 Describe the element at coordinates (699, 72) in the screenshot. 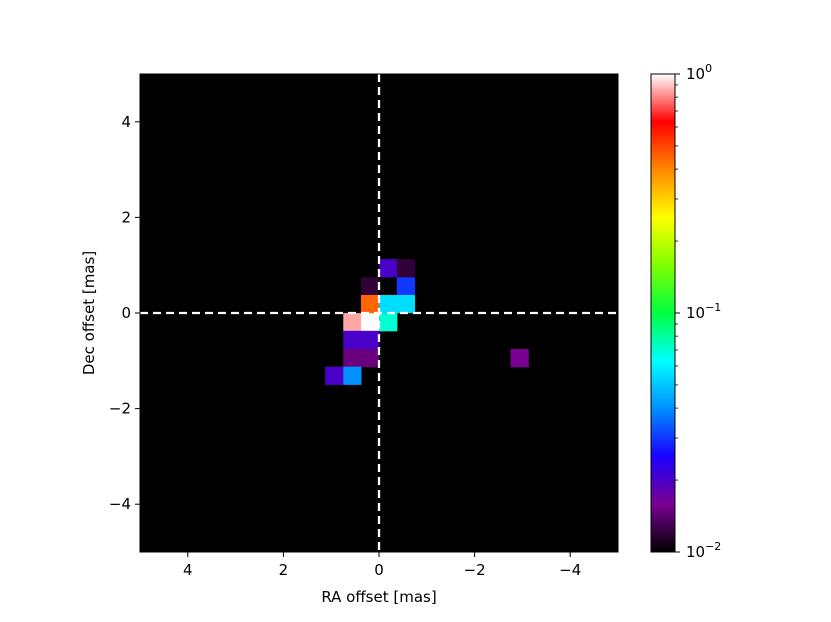

I see `colorbar-tick-label: 10⁰` at that location.